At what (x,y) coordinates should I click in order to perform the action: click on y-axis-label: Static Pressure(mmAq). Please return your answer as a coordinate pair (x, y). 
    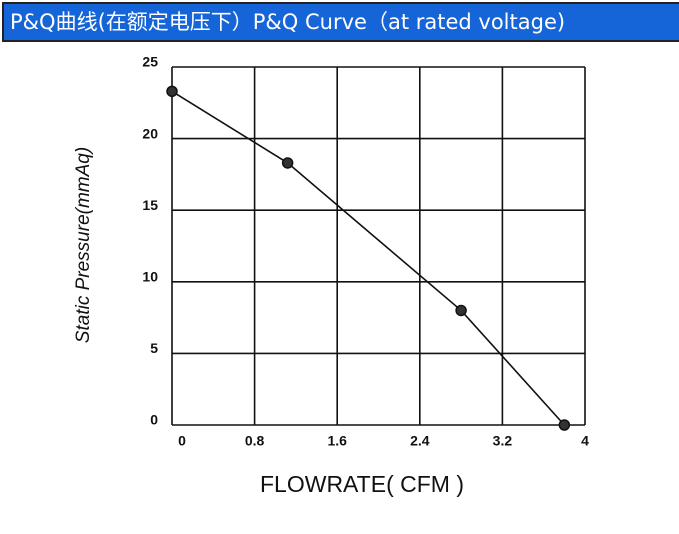
    Looking at the image, I should click on (83, 245).